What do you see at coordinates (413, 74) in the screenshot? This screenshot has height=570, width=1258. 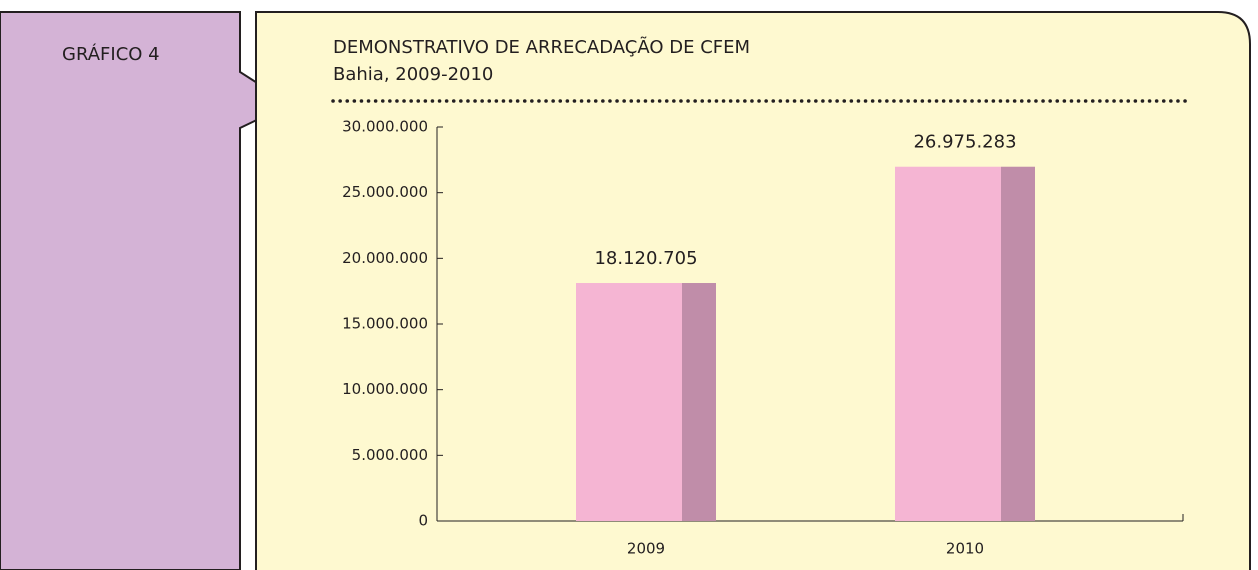 I see `chart-subtitle: Bahia, 2009-2010` at bounding box center [413, 74].